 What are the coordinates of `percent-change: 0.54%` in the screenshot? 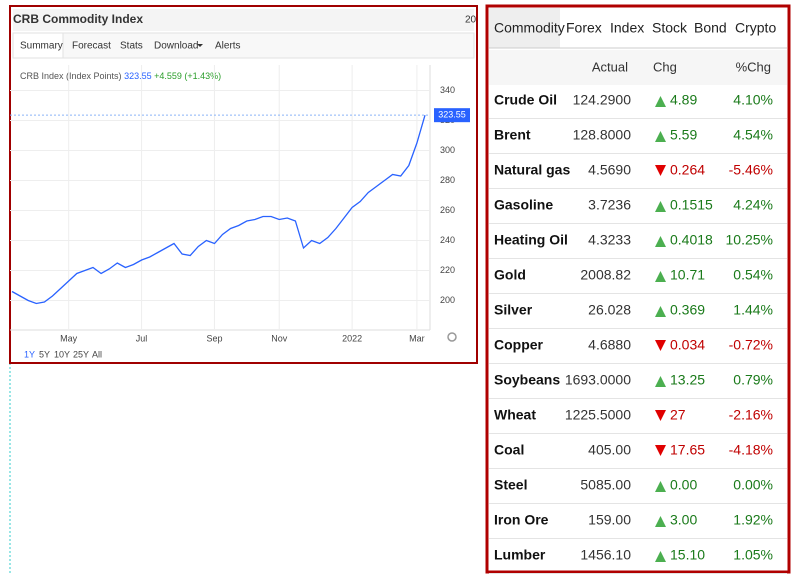 It's located at (753, 275).